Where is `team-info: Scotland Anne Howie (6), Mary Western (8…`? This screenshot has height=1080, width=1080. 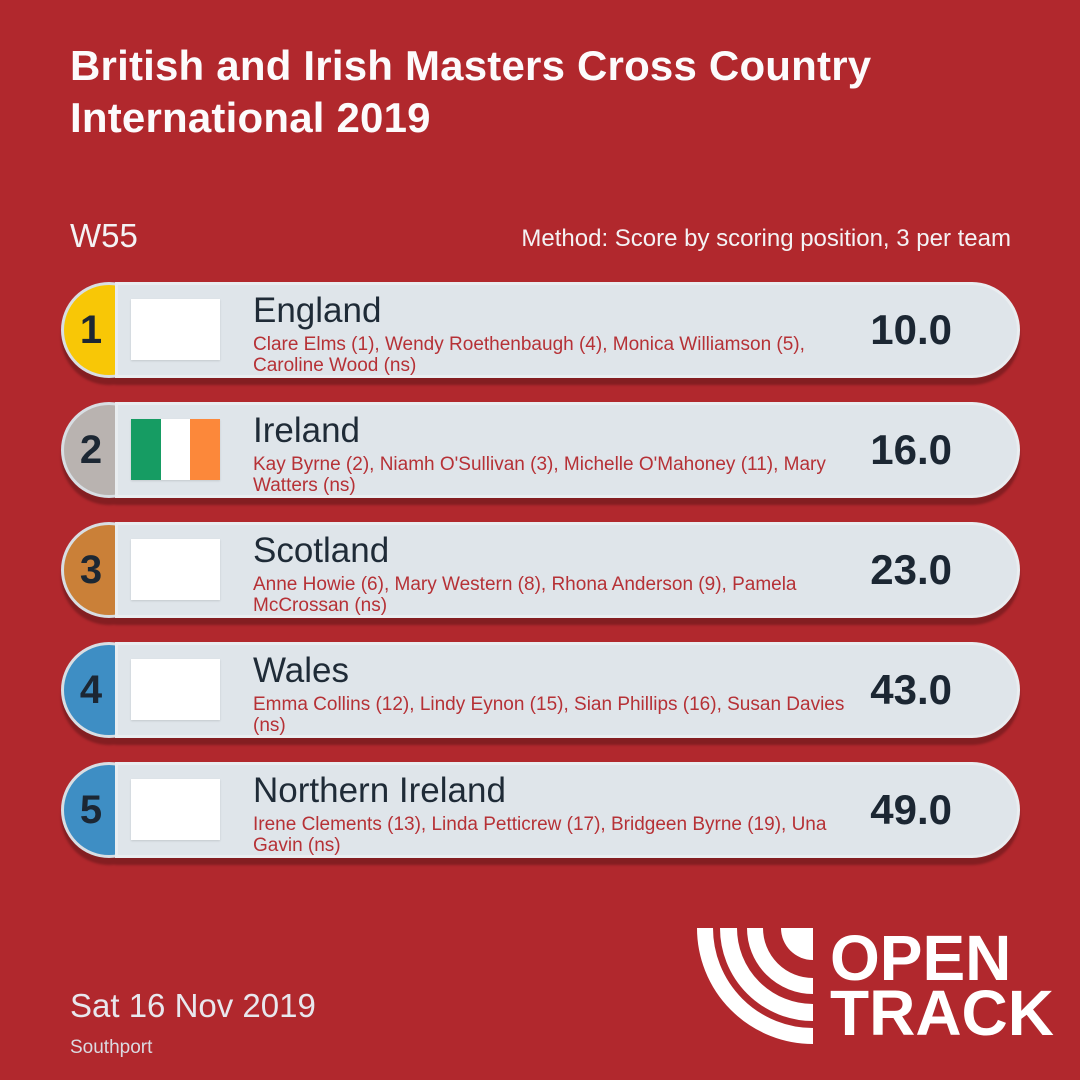
team-info: Scotland Anne Howie (6), Mary Western (8… is located at coordinates (563, 573).